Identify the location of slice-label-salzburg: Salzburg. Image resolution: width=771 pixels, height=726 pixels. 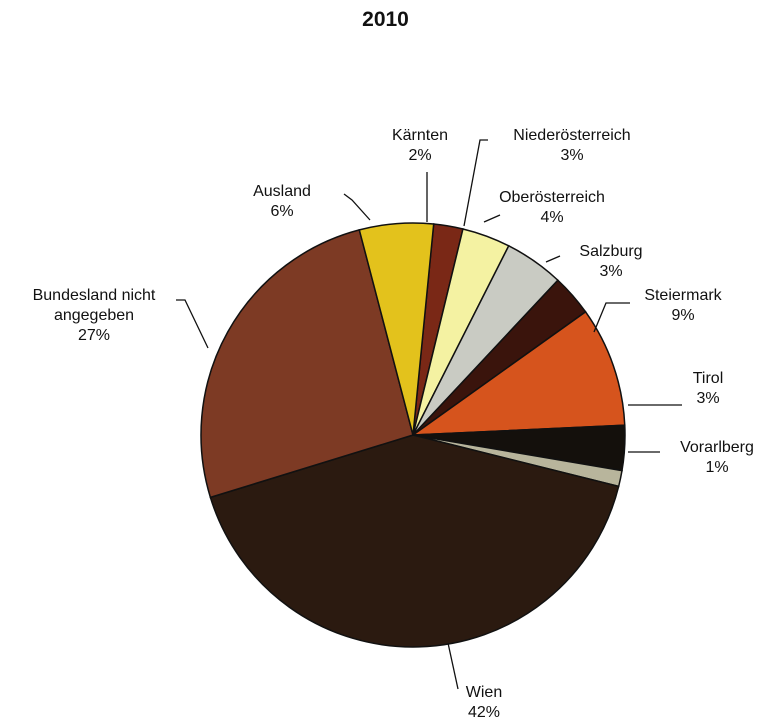
(610, 251).